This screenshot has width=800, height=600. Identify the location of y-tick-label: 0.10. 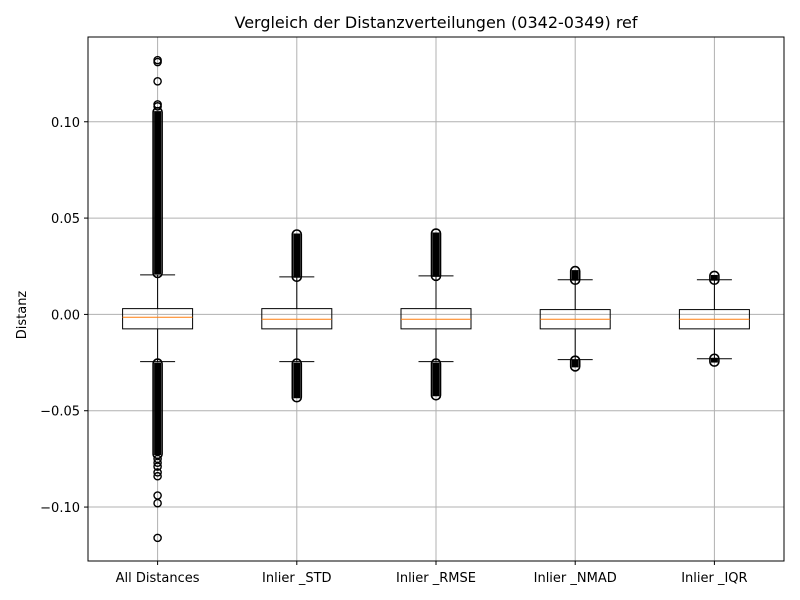
(65, 123).